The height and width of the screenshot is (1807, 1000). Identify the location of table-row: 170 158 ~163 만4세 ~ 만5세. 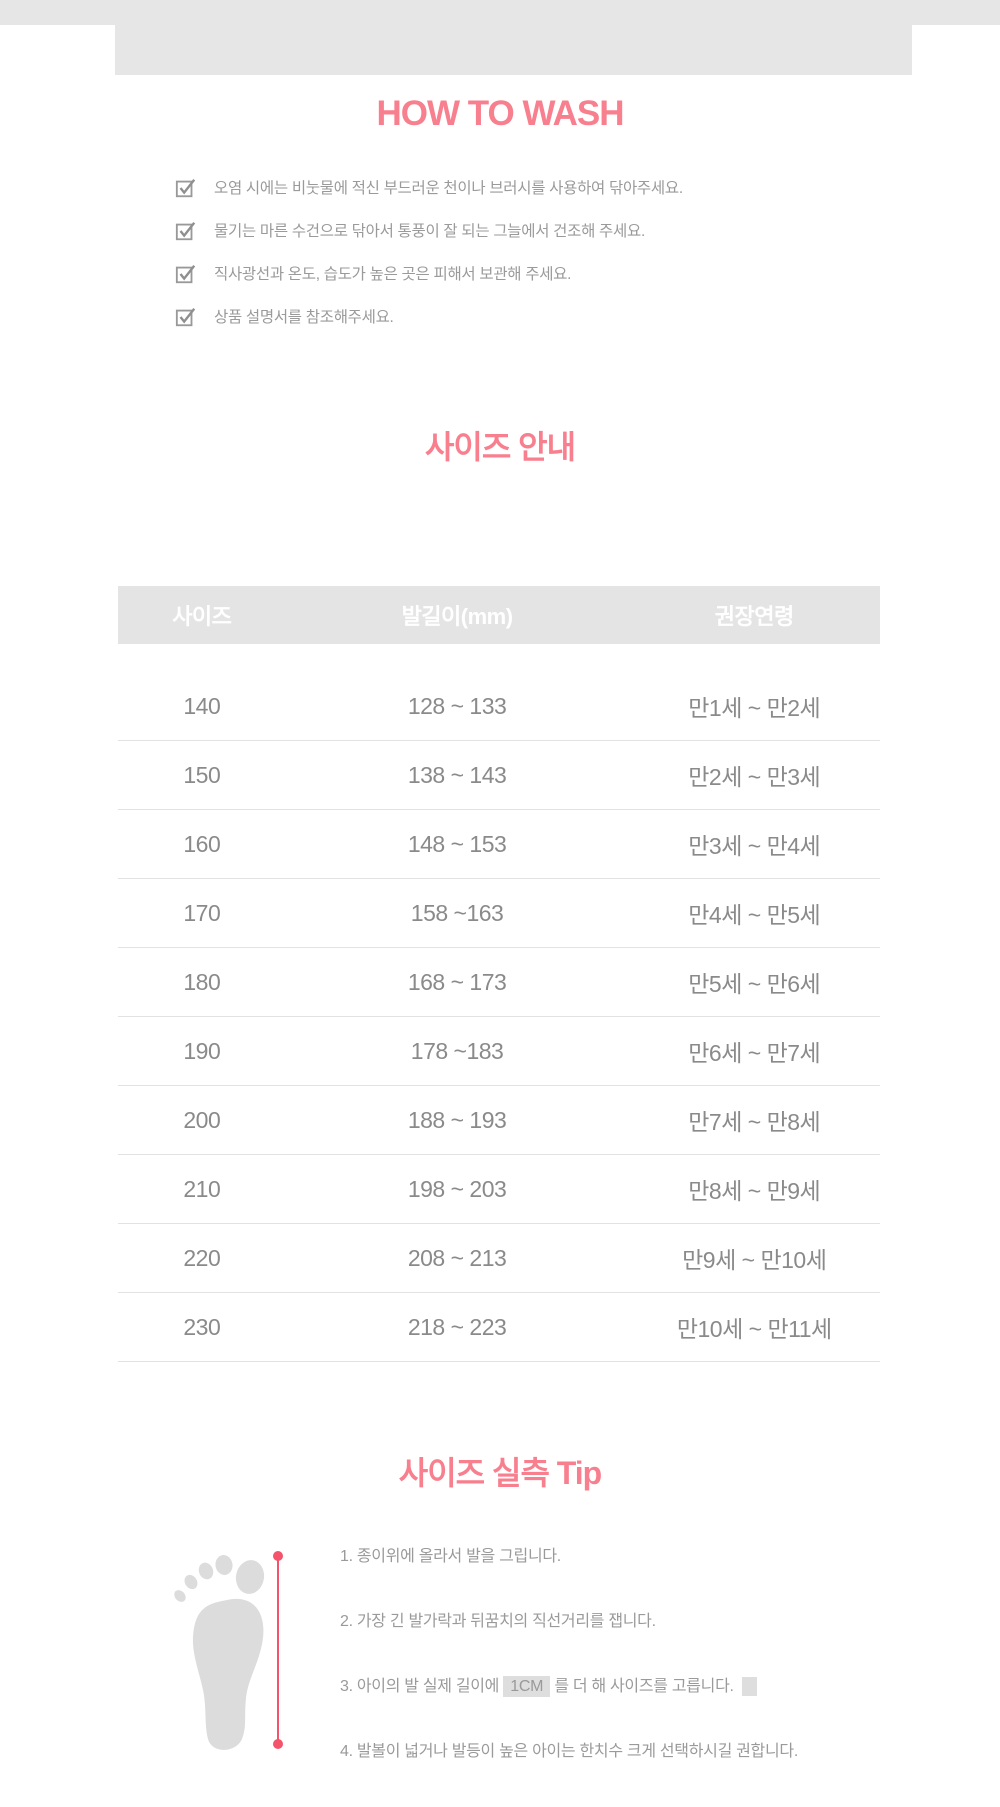
(499, 913).